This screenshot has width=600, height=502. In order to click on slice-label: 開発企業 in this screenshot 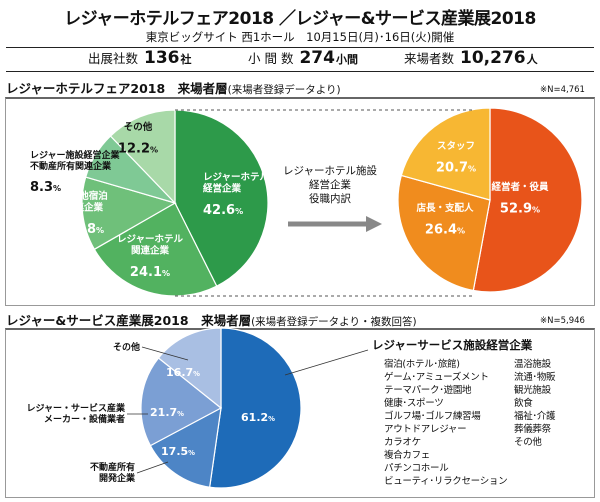, I will do `click(117, 478)`.